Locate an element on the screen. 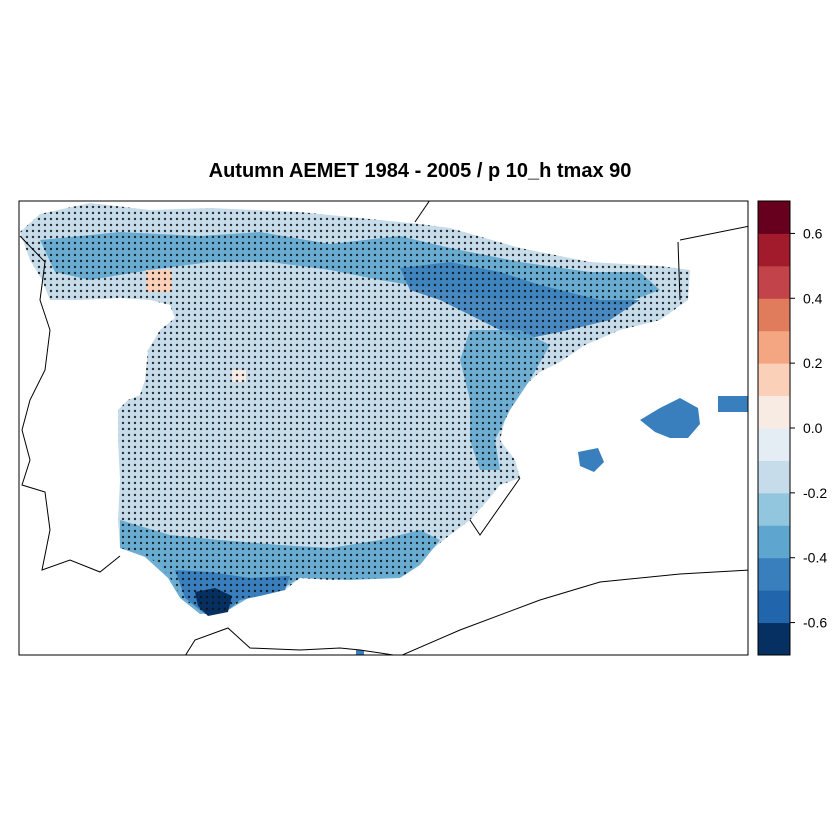 Image resolution: width=840 pixels, height=840 pixels. balearic-ibiza is located at coordinates (591, 460).